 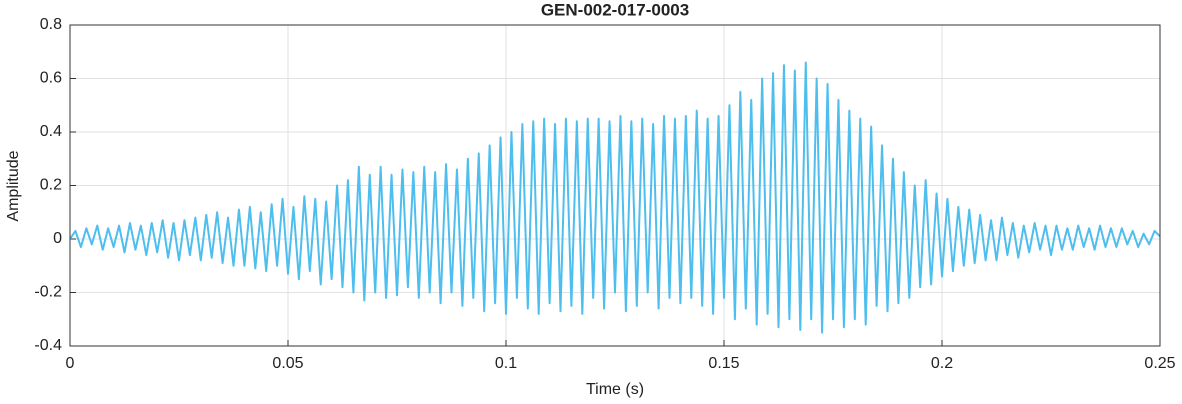 What do you see at coordinates (51, 185) in the screenshot?
I see `y-tick-label: 0.2` at bounding box center [51, 185].